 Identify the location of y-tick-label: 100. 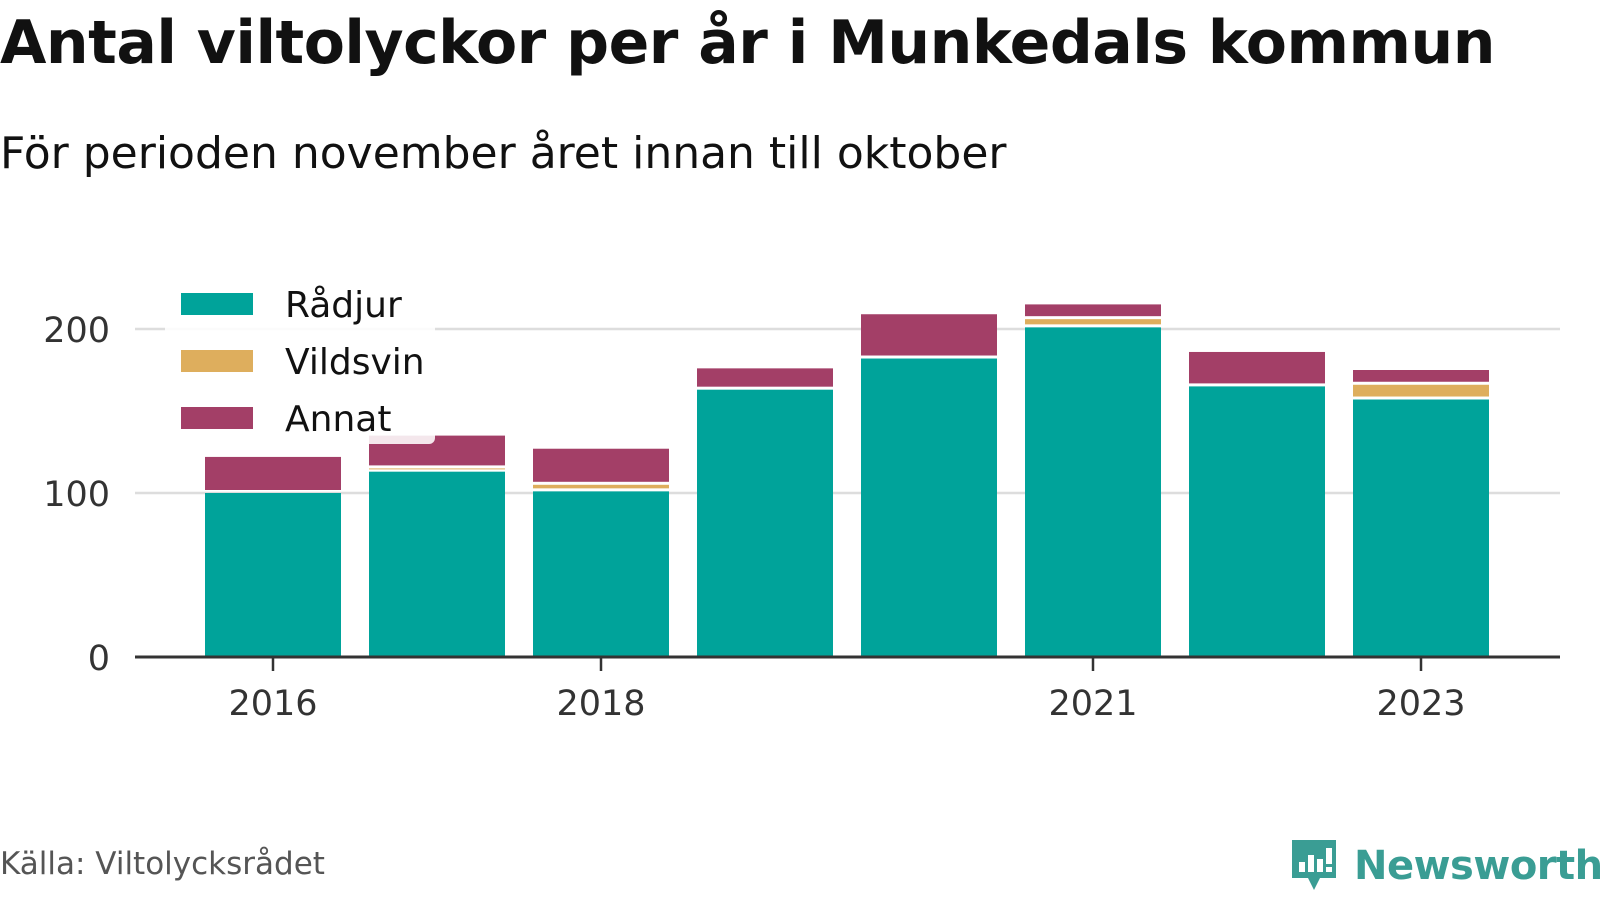
(76, 495).